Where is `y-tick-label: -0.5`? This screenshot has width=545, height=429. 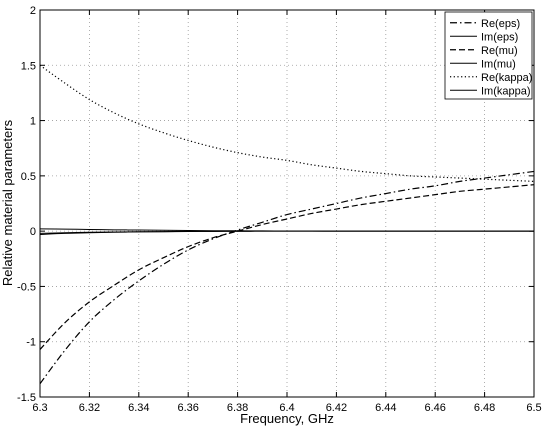
y-tick-label: -0.5 is located at coordinates (26, 287).